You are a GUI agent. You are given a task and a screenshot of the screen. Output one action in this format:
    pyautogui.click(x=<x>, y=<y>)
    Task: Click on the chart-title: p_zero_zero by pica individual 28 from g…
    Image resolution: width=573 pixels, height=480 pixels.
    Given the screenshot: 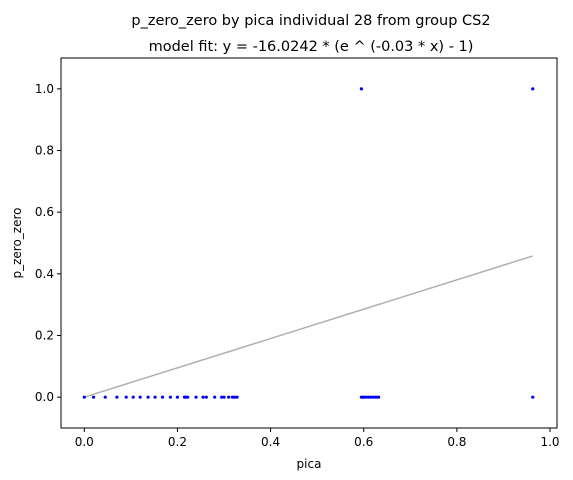 What is the action you would take?
    pyautogui.click(x=310, y=21)
    